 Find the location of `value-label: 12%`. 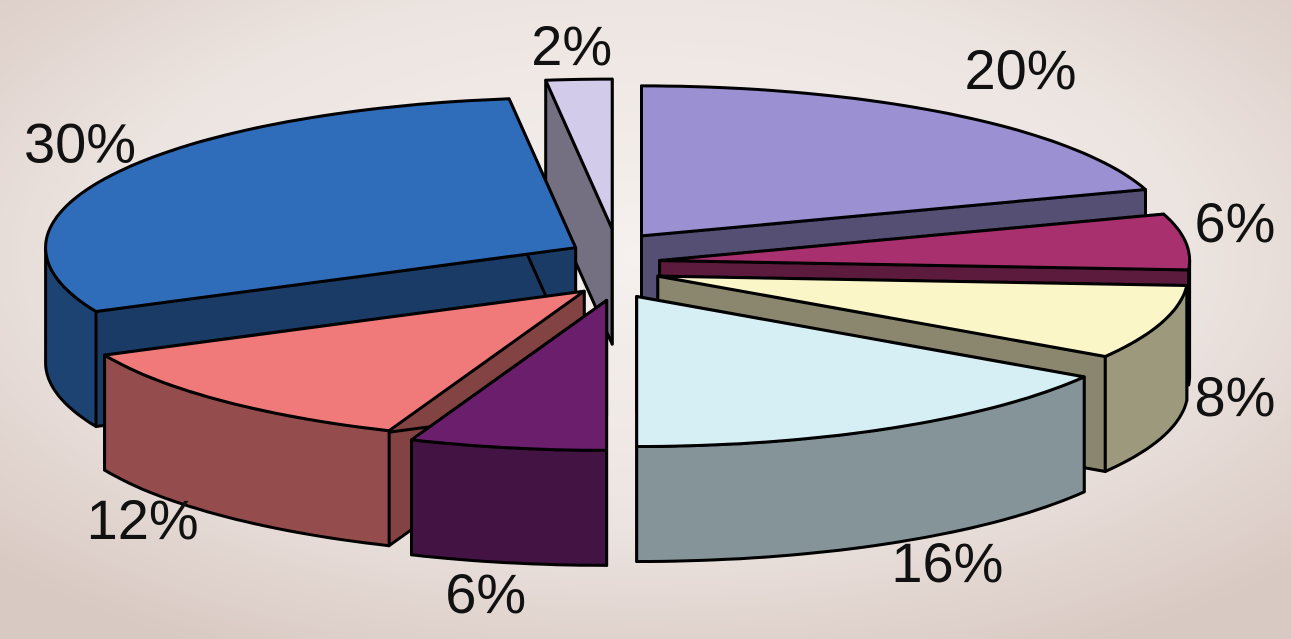

value-label: 12% is located at coordinates (143, 519).